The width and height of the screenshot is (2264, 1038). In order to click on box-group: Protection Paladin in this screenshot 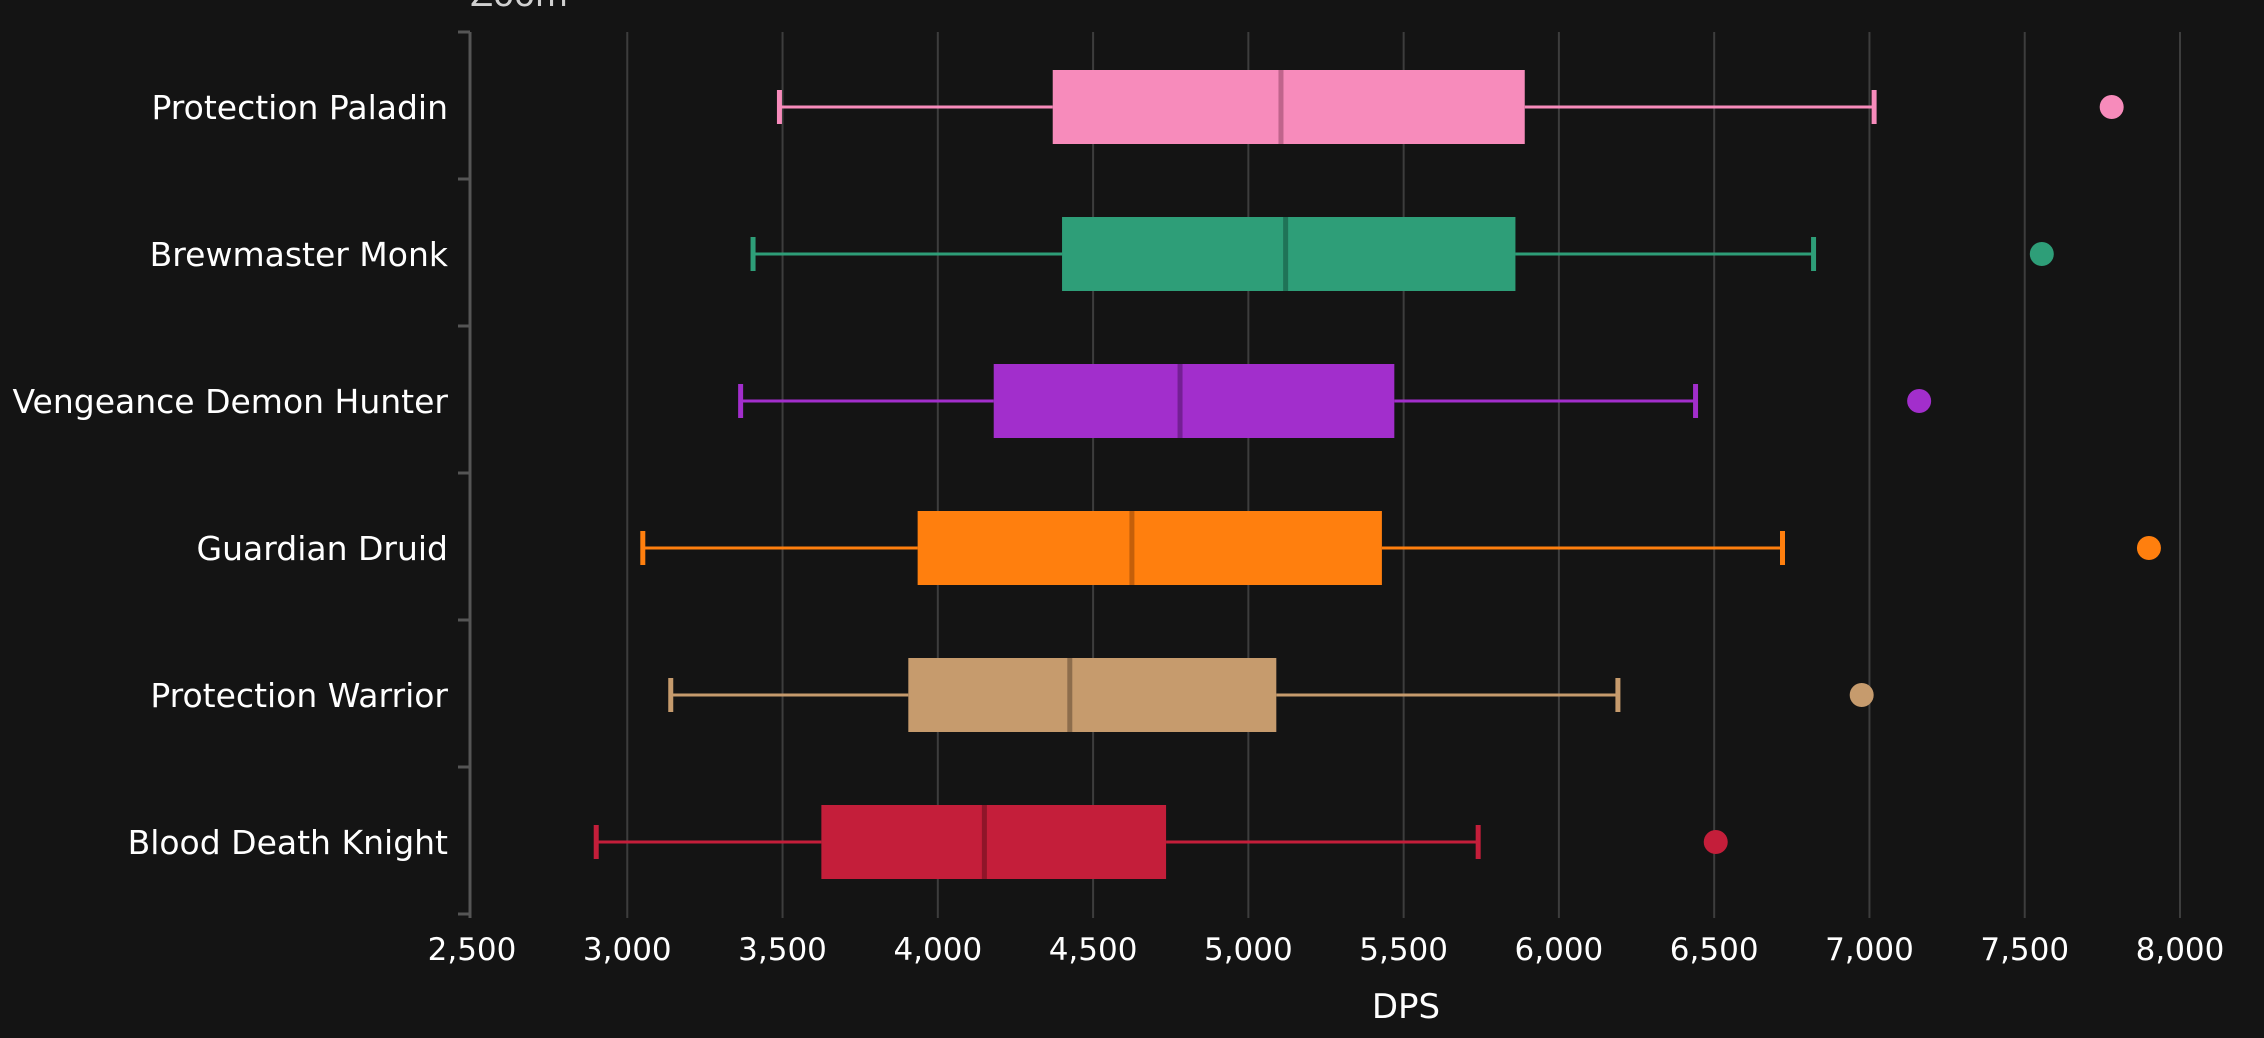, I will do `click(1137, 107)`.